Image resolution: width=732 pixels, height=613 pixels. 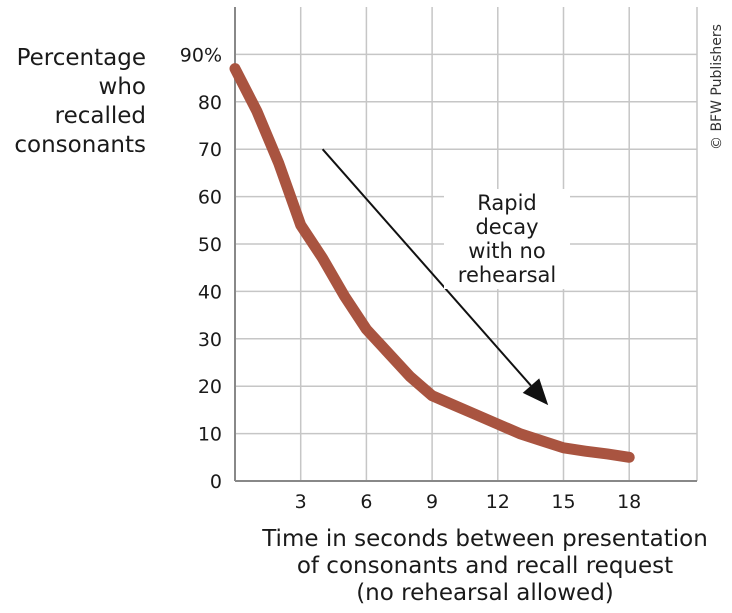 I want to click on y-tick-label: 20, so click(x=210, y=387).